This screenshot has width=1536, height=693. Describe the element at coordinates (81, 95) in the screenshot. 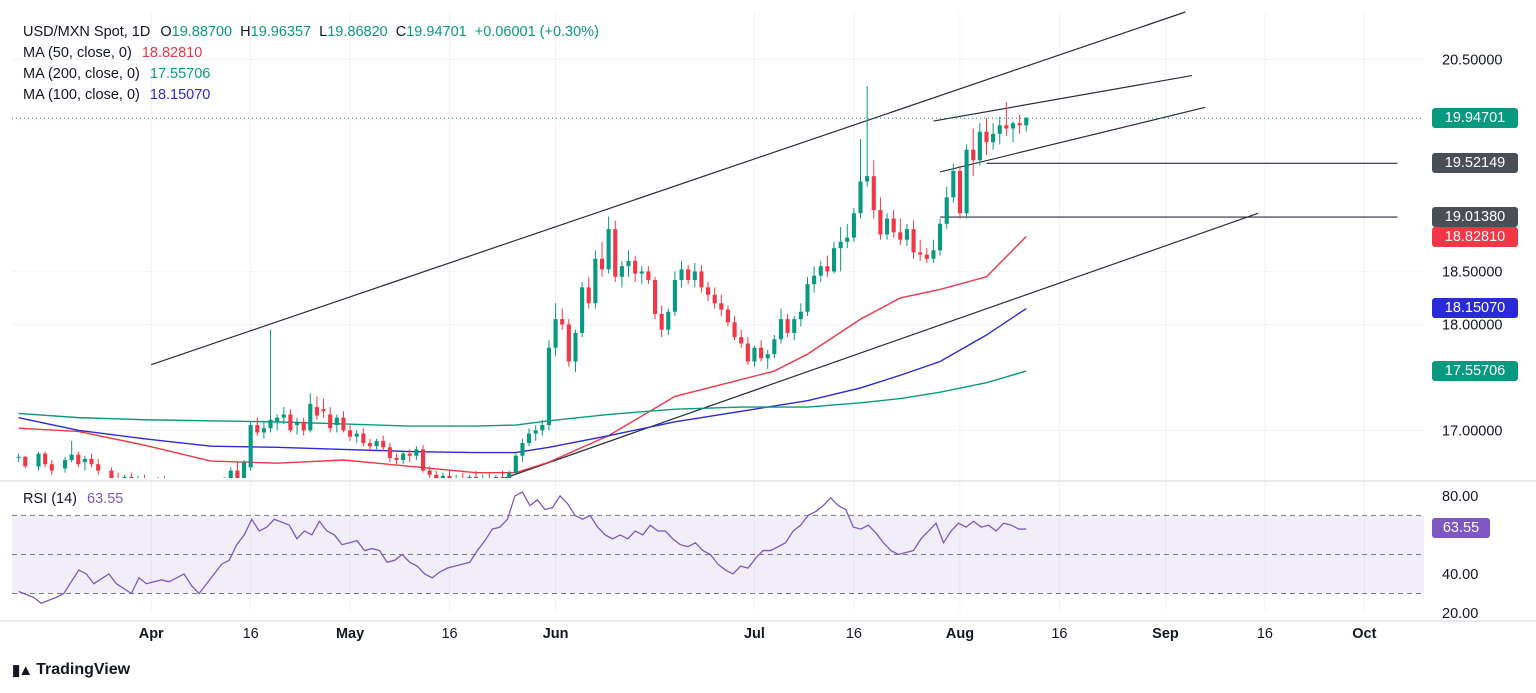

I see `ma100-label: MA (100, close, 0)` at that location.